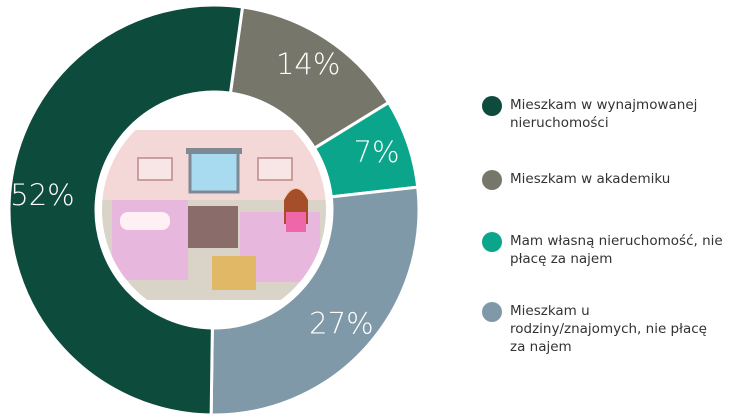 The width and height of the screenshot is (738, 417). I want to click on legend-item: Mieszkam w wynajmowanej nieruchomości, so click(607, 114).